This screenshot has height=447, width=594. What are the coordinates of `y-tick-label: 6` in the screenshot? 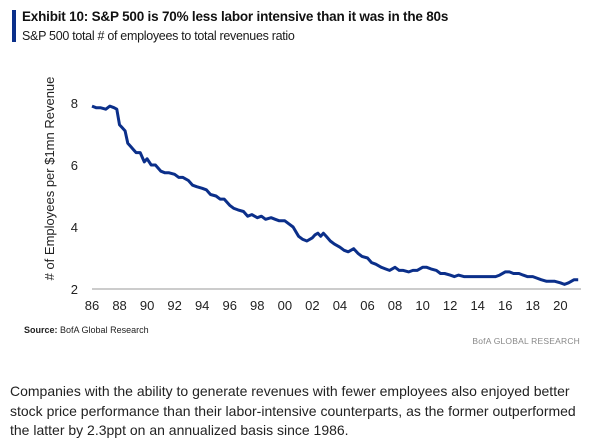 It's located at (74, 165).